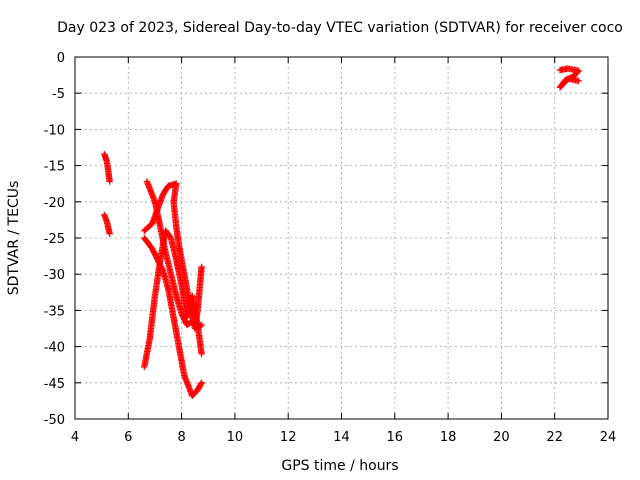  I want to click on y-axis-title: SDTVAR / TECUs, so click(14, 238).